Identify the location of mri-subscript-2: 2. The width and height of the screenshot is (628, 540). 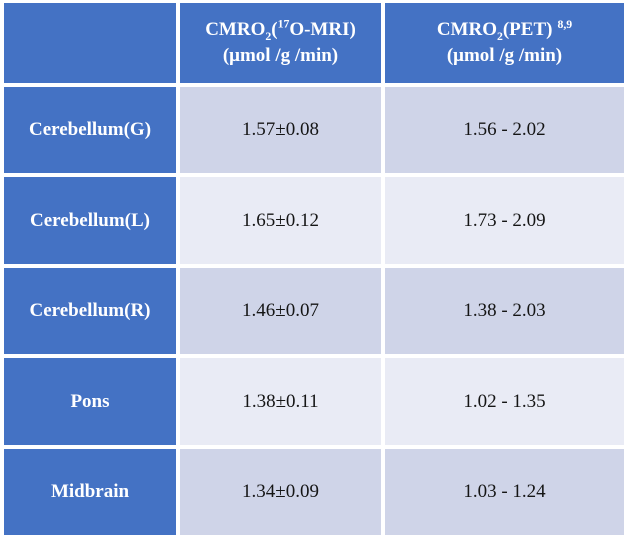
(268, 37).